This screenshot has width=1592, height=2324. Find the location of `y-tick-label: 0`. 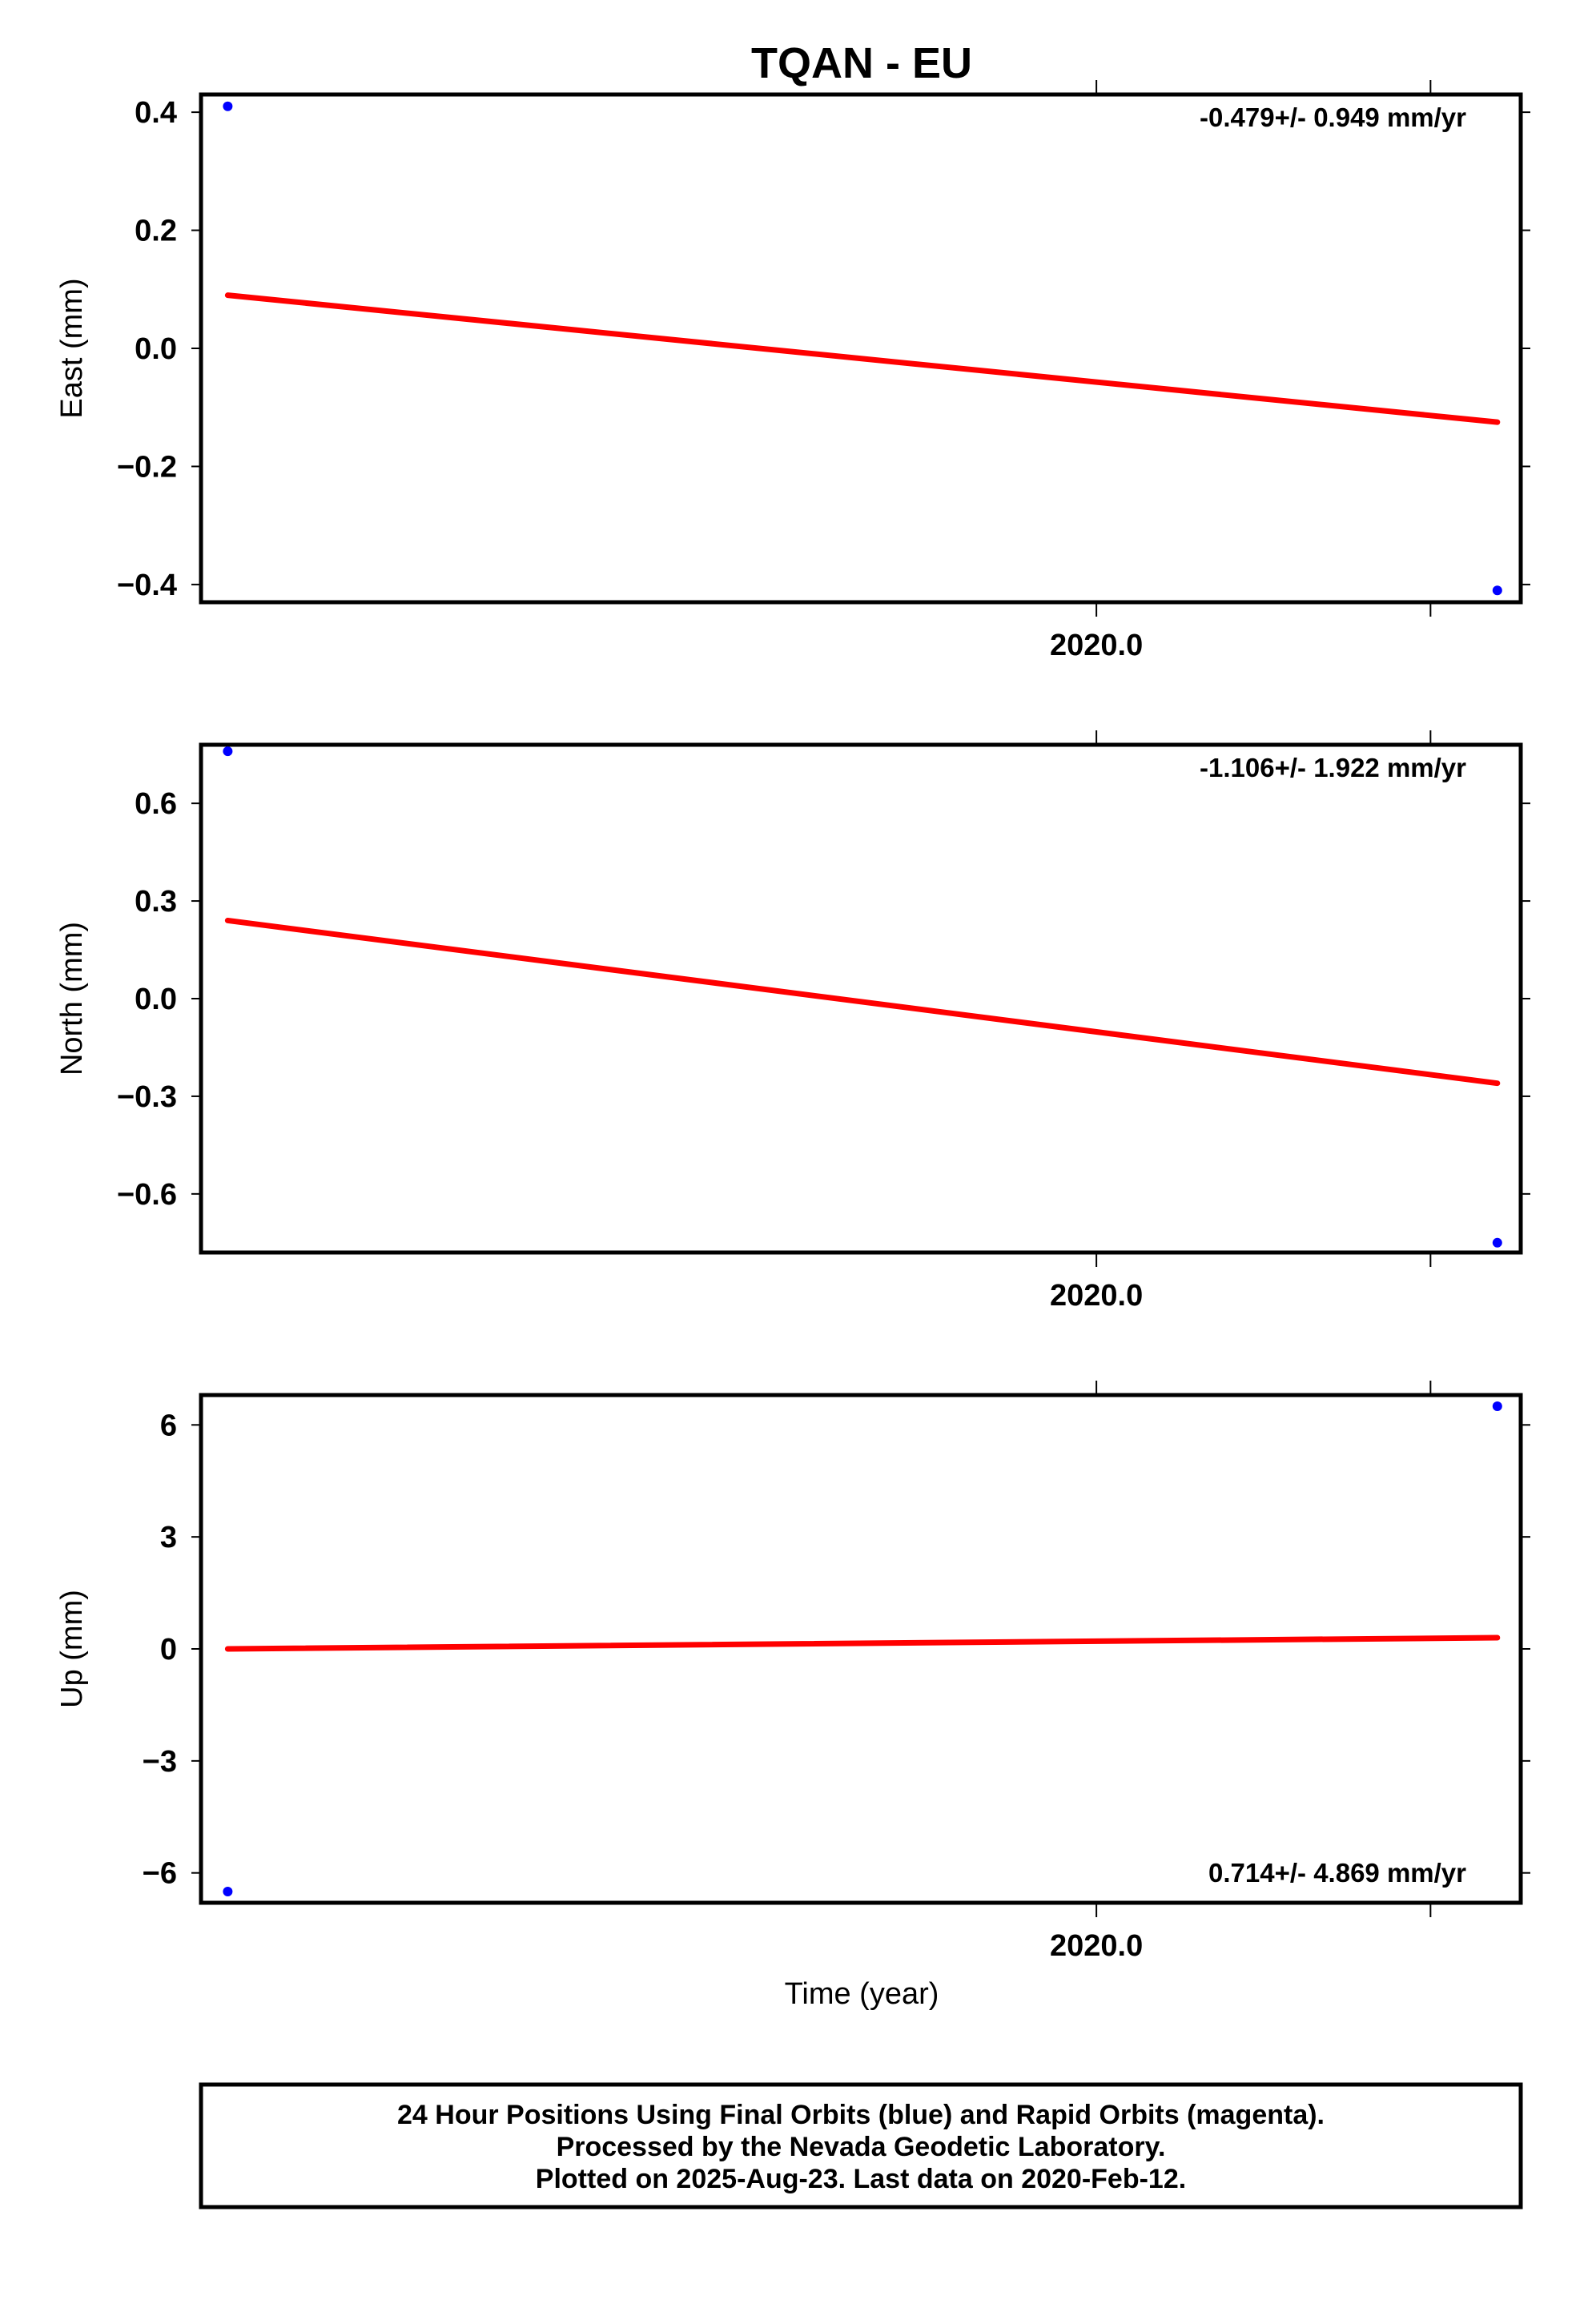

y-tick-label: 0 is located at coordinates (168, 1650).